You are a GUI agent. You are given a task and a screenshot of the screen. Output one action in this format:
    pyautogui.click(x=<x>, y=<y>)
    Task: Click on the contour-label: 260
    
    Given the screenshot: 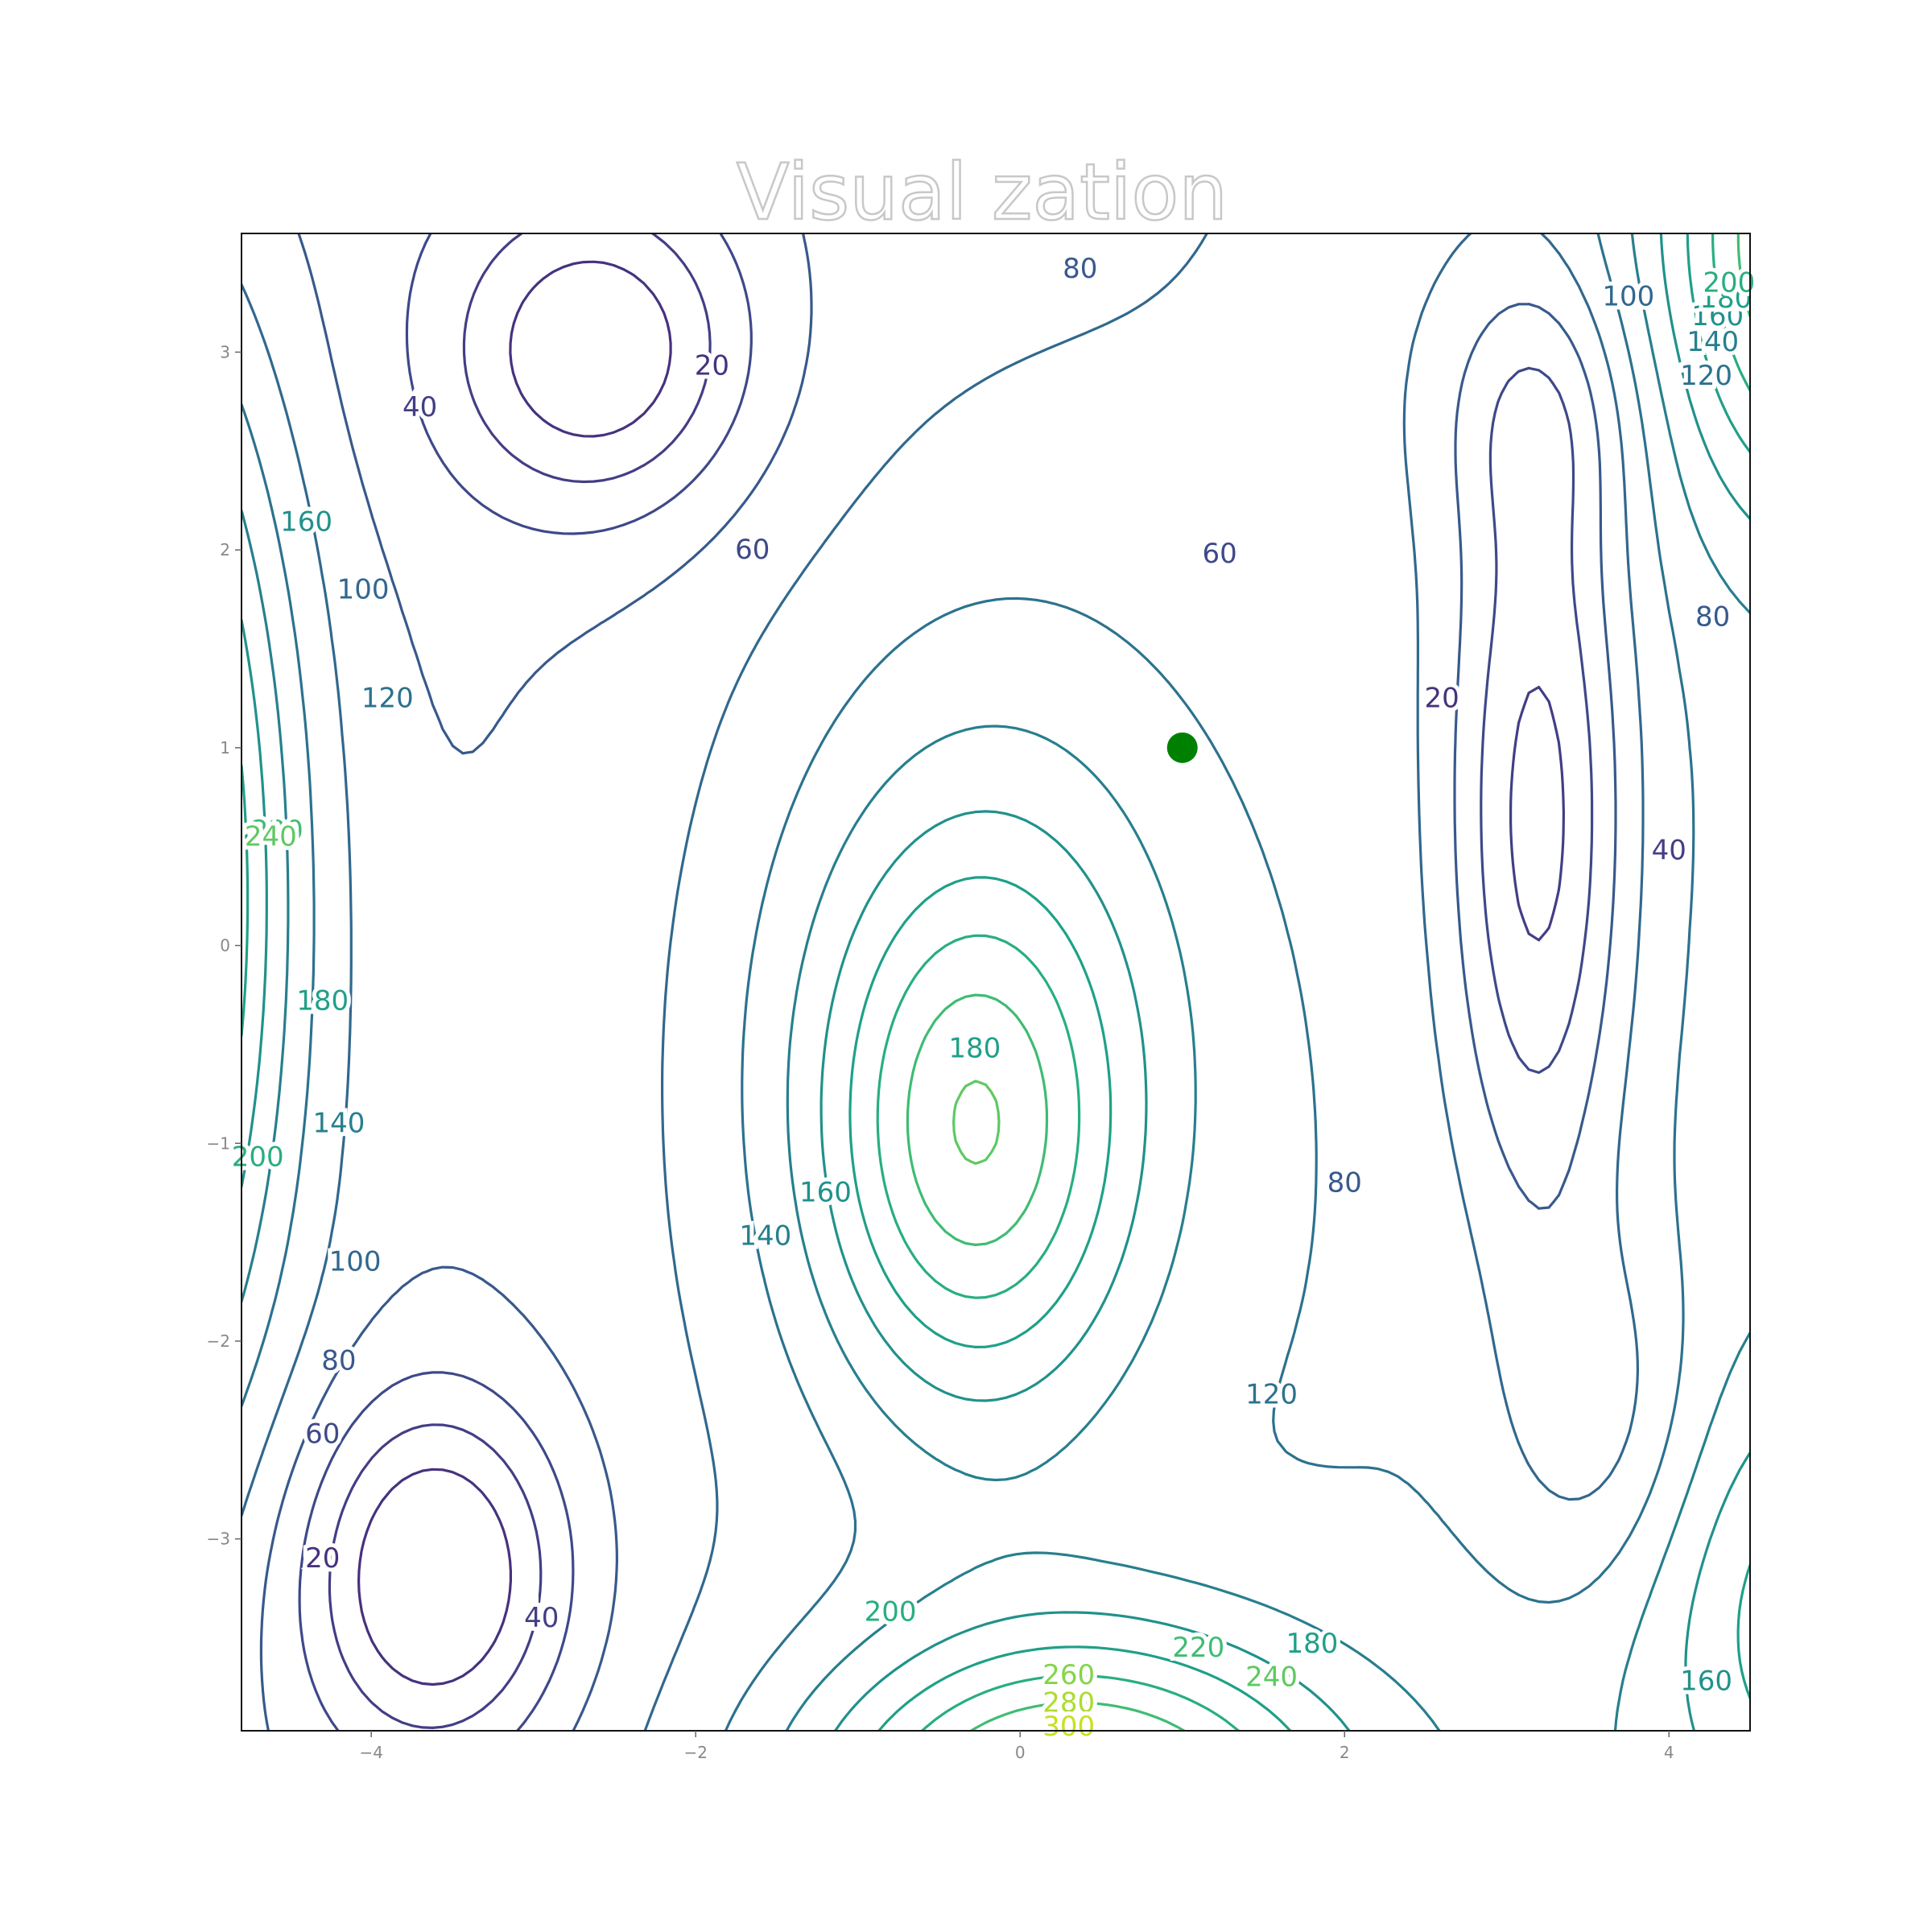 What is the action you would take?
    pyautogui.click(x=1068, y=1675)
    